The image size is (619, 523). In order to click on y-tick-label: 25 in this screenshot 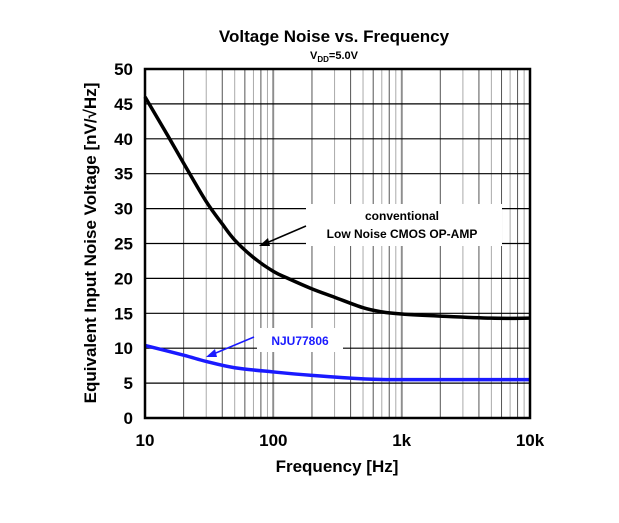, I will do `click(123, 244)`.